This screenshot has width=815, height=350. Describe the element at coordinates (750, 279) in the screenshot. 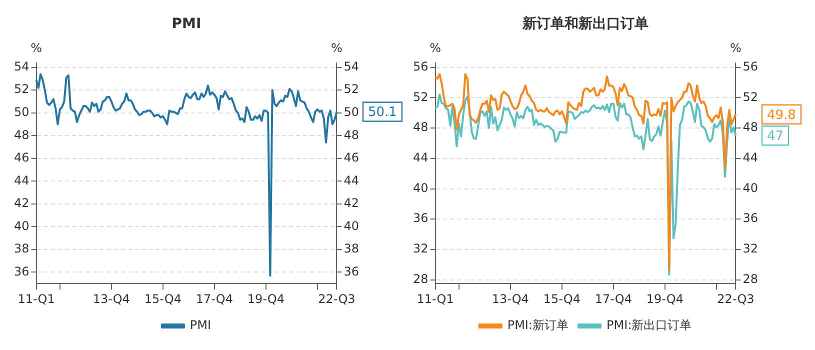

I see `y2-tick-label: 28` at that location.